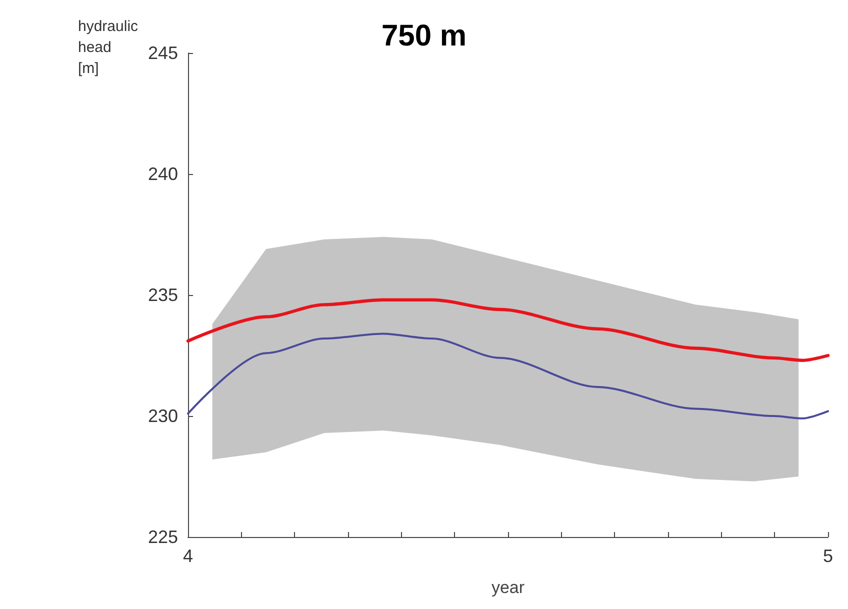 The height and width of the screenshot is (609, 848). What do you see at coordinates (424, 36) in the screenshot?
I see `chart-title: 750 m` at bounding box center [424, 36].